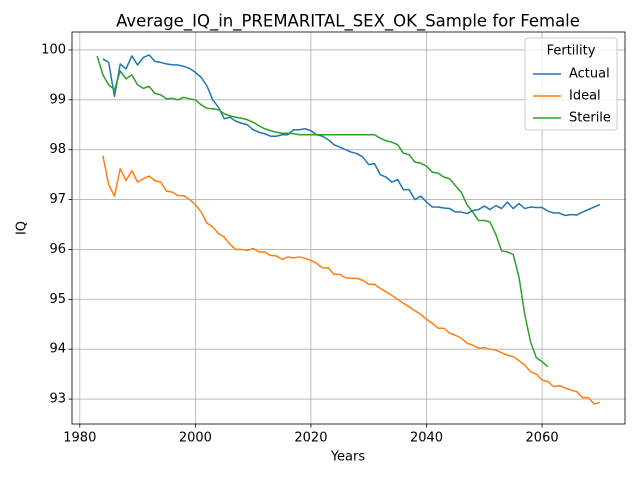 The height and width of the screenshot is (480, 640). I want to click on y-tick-label: 96, so click(57, 249).